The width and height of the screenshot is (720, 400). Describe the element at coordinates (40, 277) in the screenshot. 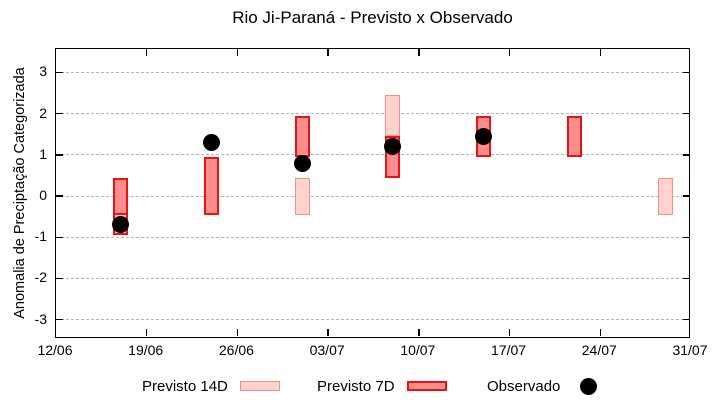

I see `y-tick-label: -2` at that location.